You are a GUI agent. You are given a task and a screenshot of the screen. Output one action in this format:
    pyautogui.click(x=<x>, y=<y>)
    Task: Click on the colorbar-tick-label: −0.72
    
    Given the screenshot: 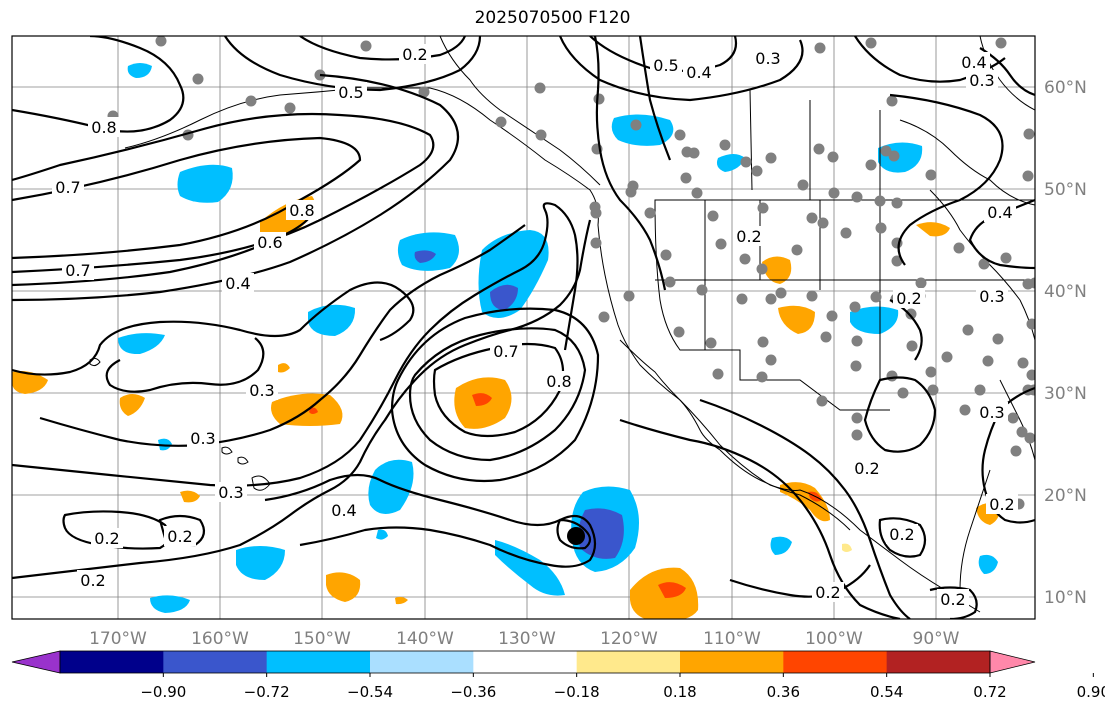 What is the action you would take?
    pyautogui.click(x=267, y=692)
    